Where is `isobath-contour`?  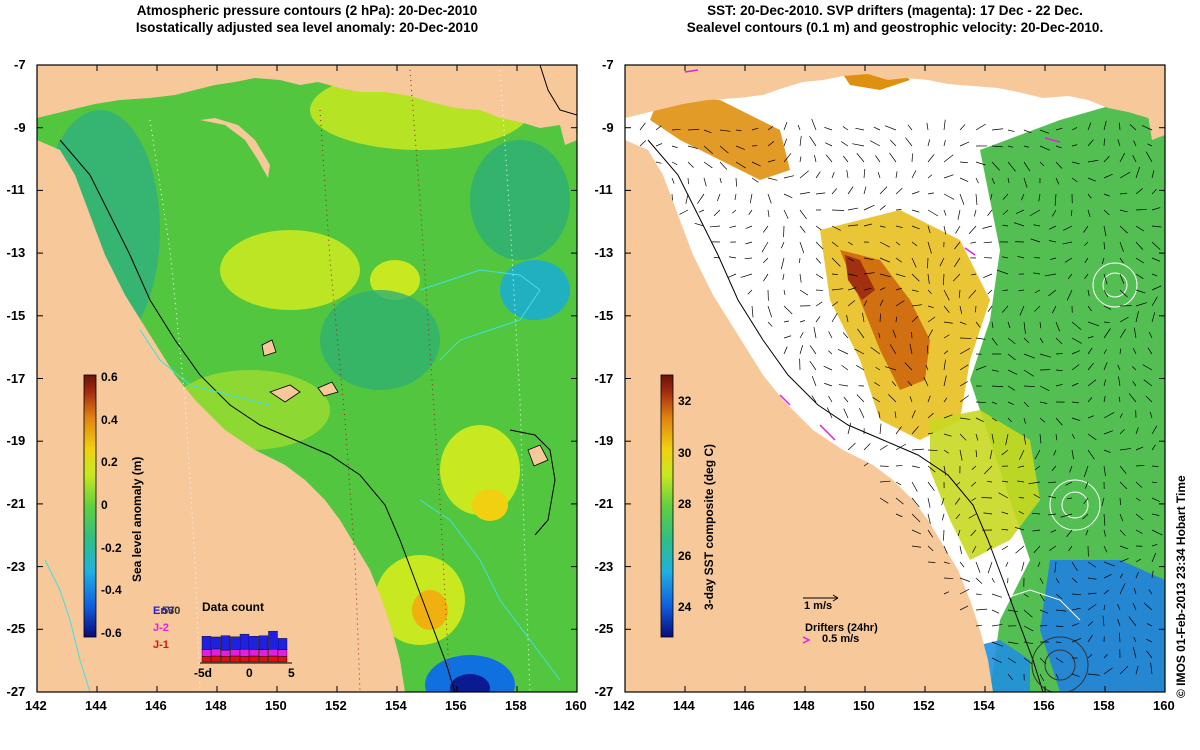 isobath-contour is located at coordinates (558, 90).